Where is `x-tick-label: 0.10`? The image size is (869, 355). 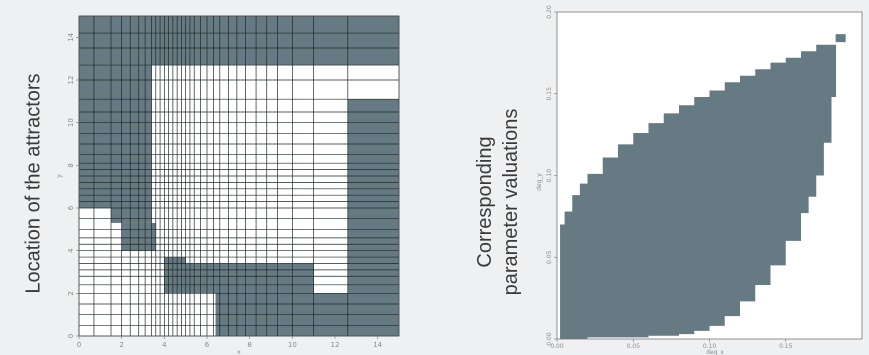 x-tick-label: 0.10 is located at coordinates (710, 346).